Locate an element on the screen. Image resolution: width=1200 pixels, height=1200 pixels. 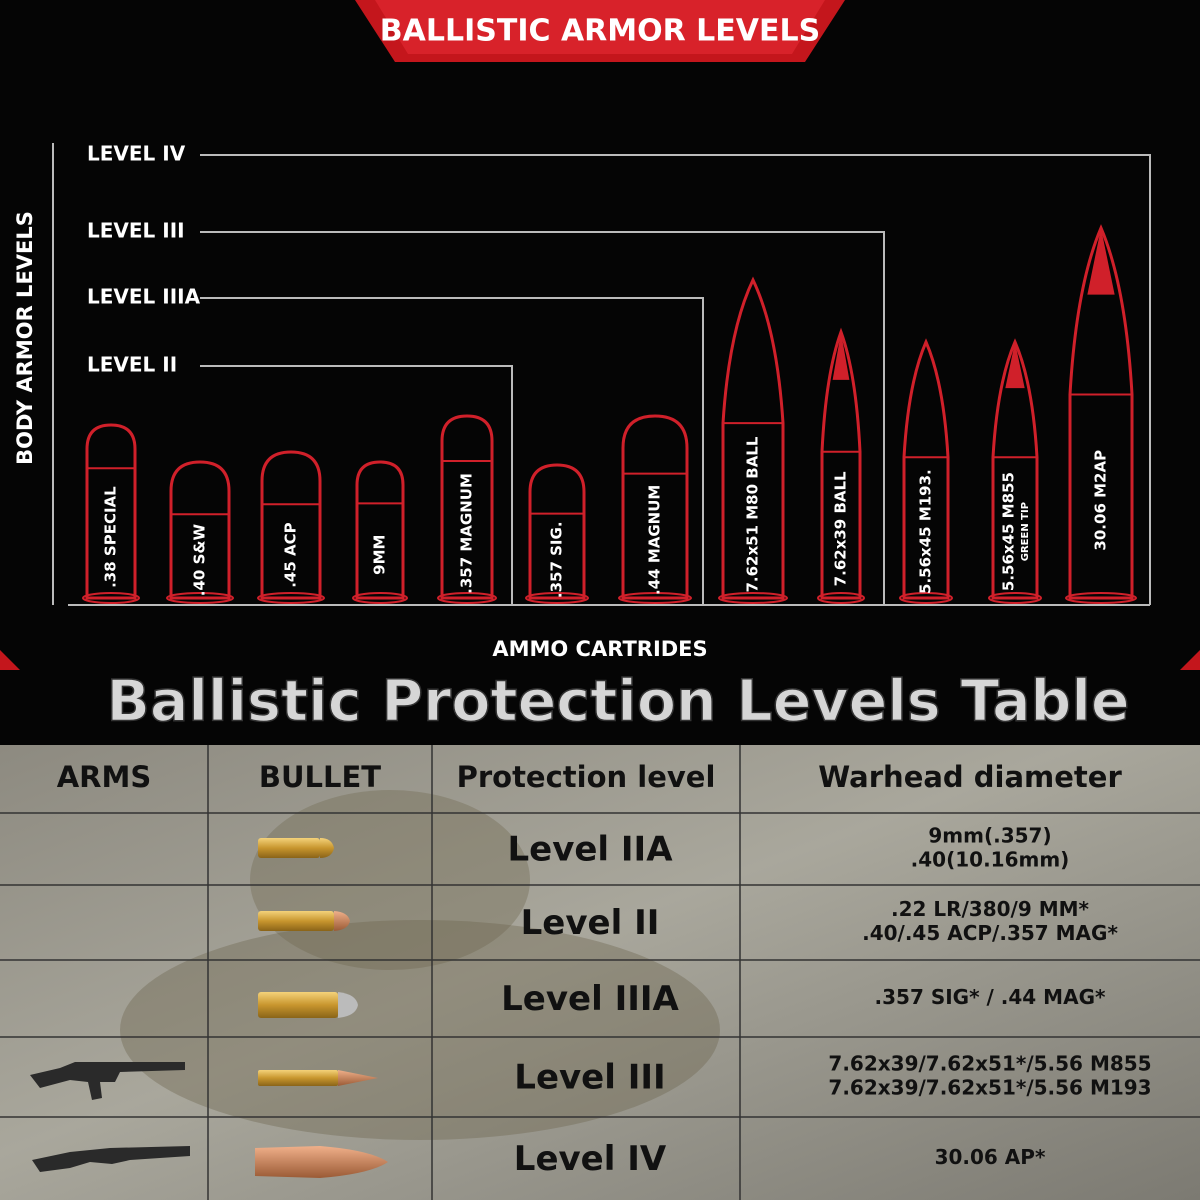
cartridge-label: 7.62x51 M80 BALL is located at coordinates (753, 514).